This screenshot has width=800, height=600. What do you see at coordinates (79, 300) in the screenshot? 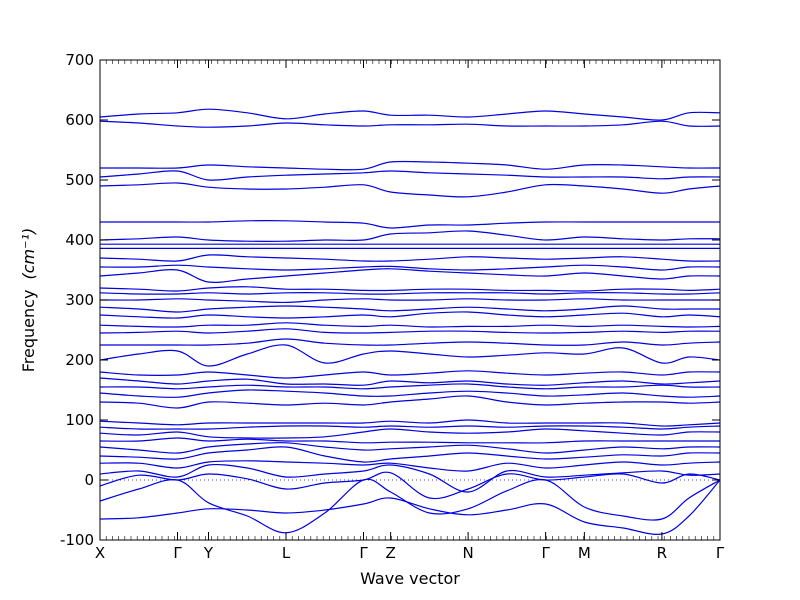
I see `y-tick-label: 300` at bounding box center [79, 300].